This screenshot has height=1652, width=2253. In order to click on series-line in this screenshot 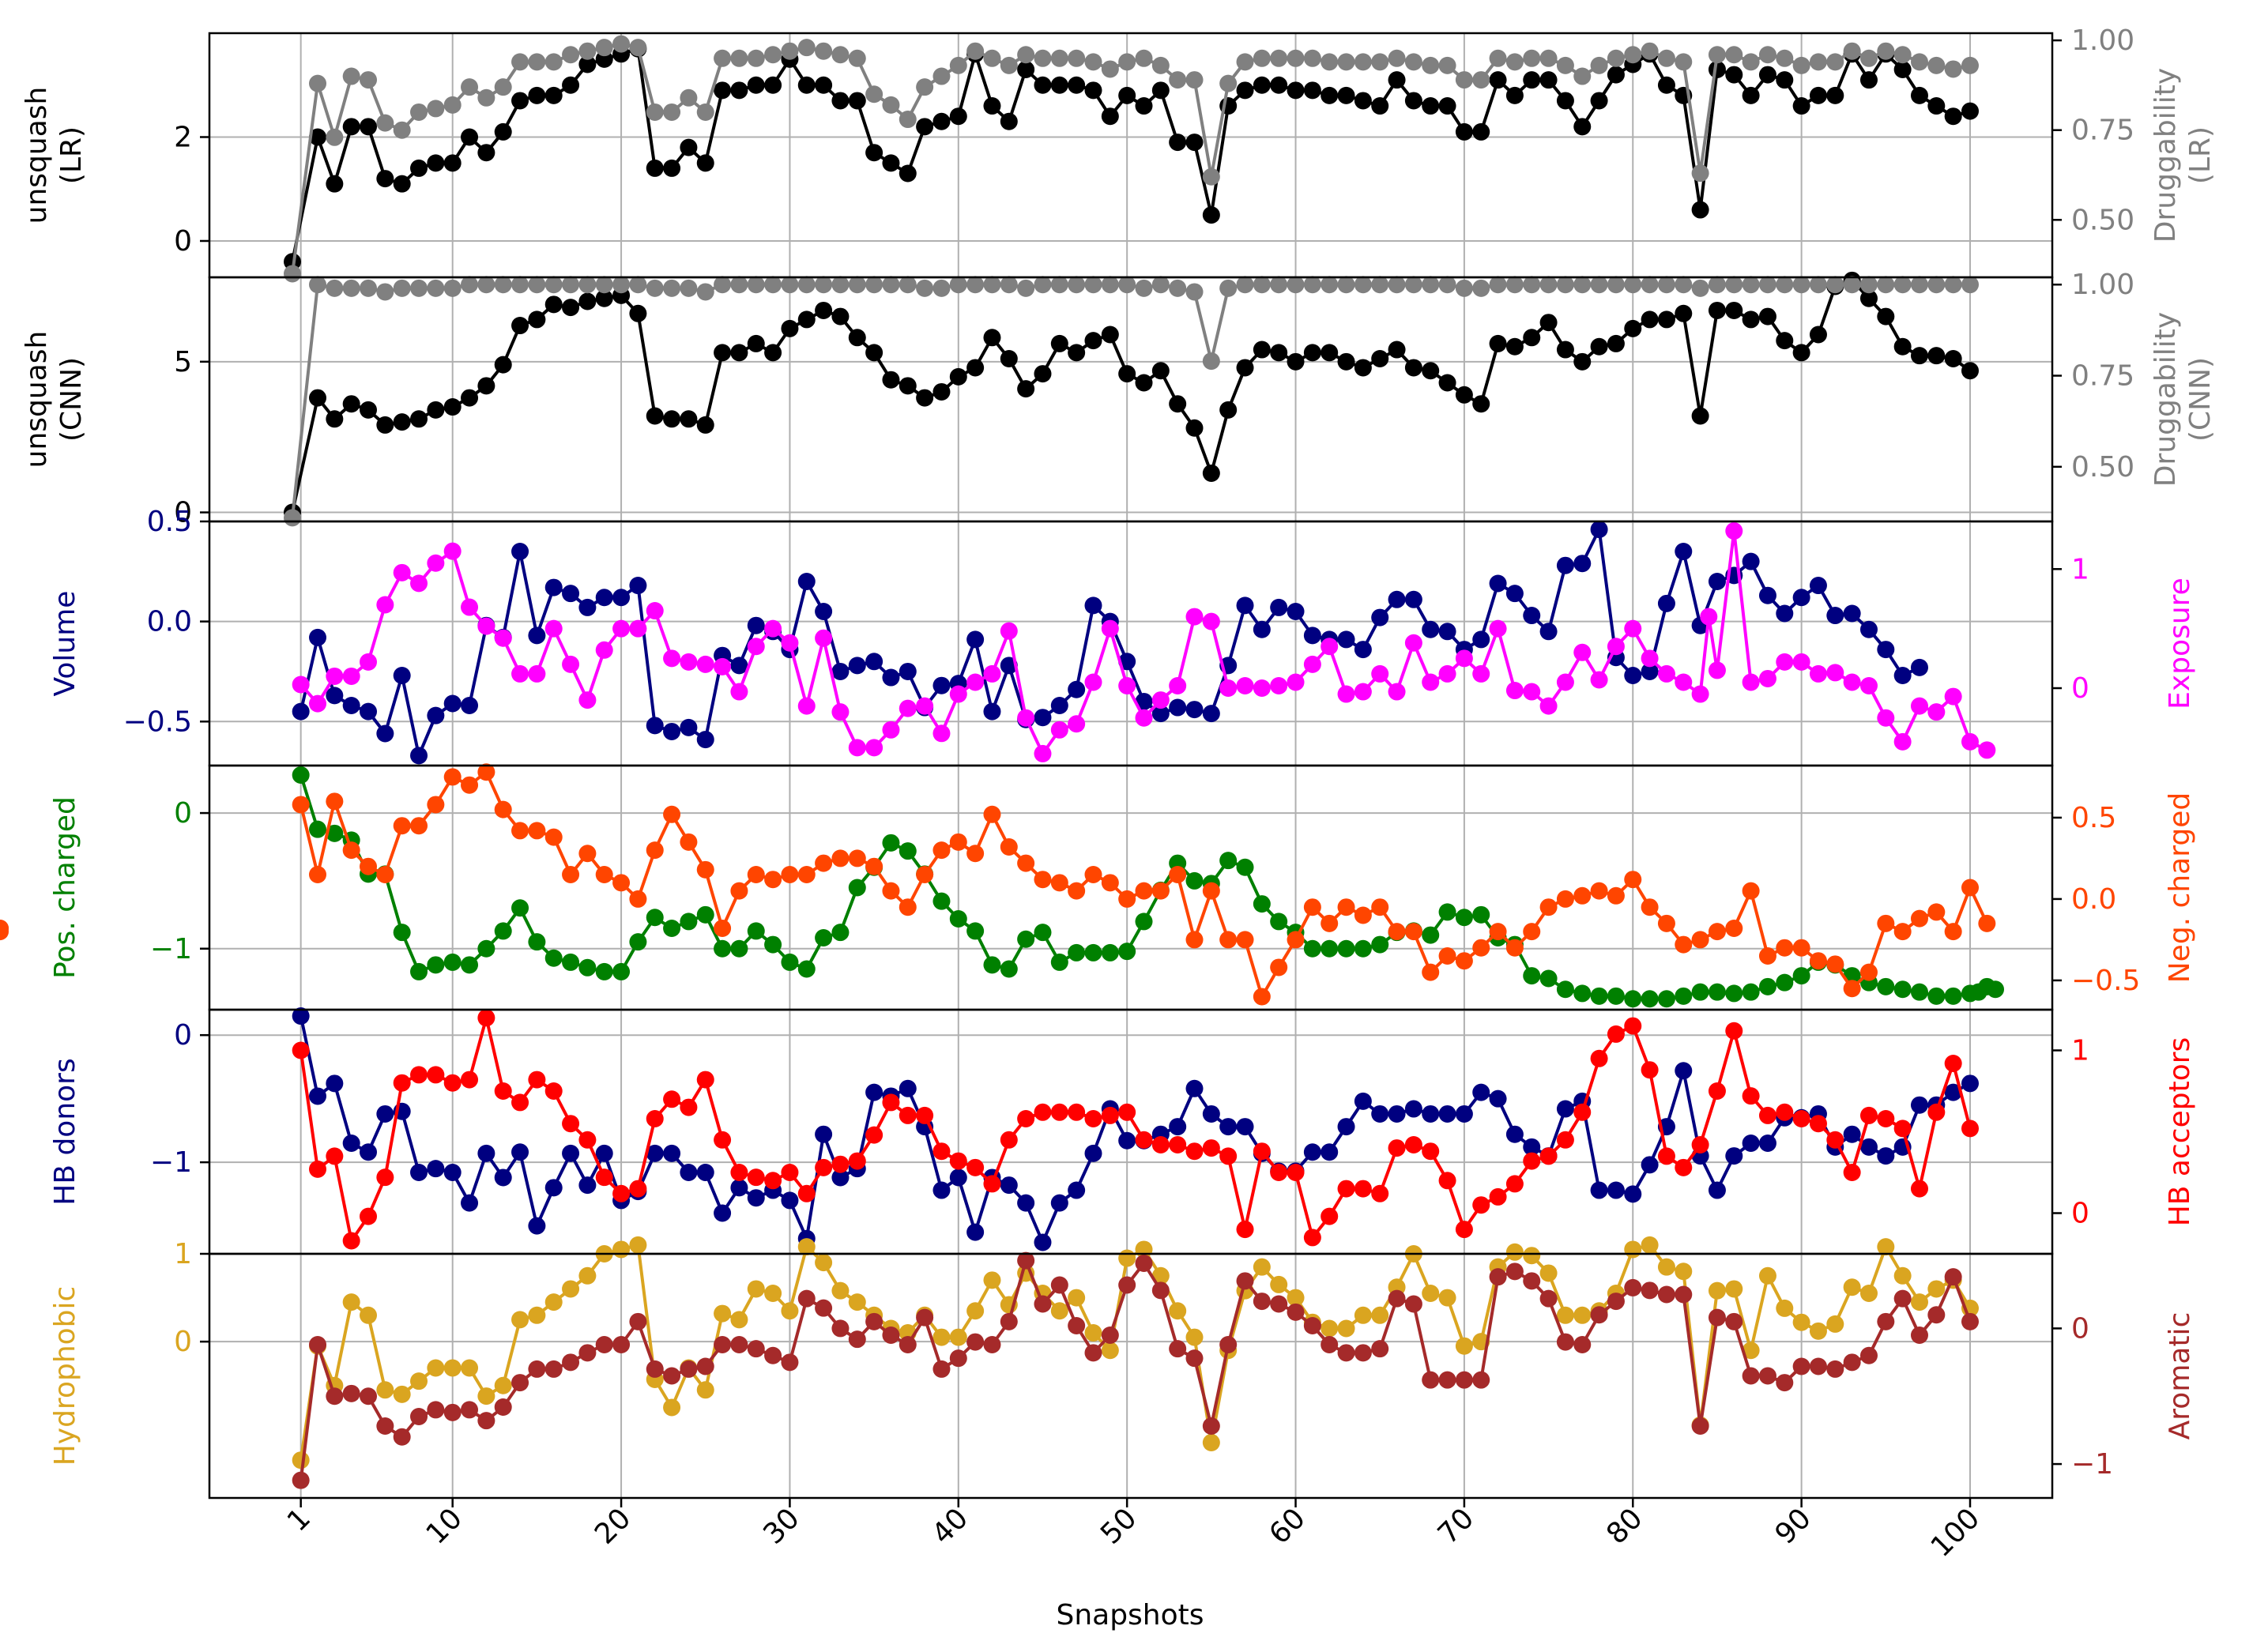, I will do `click(1135, 1352)`.